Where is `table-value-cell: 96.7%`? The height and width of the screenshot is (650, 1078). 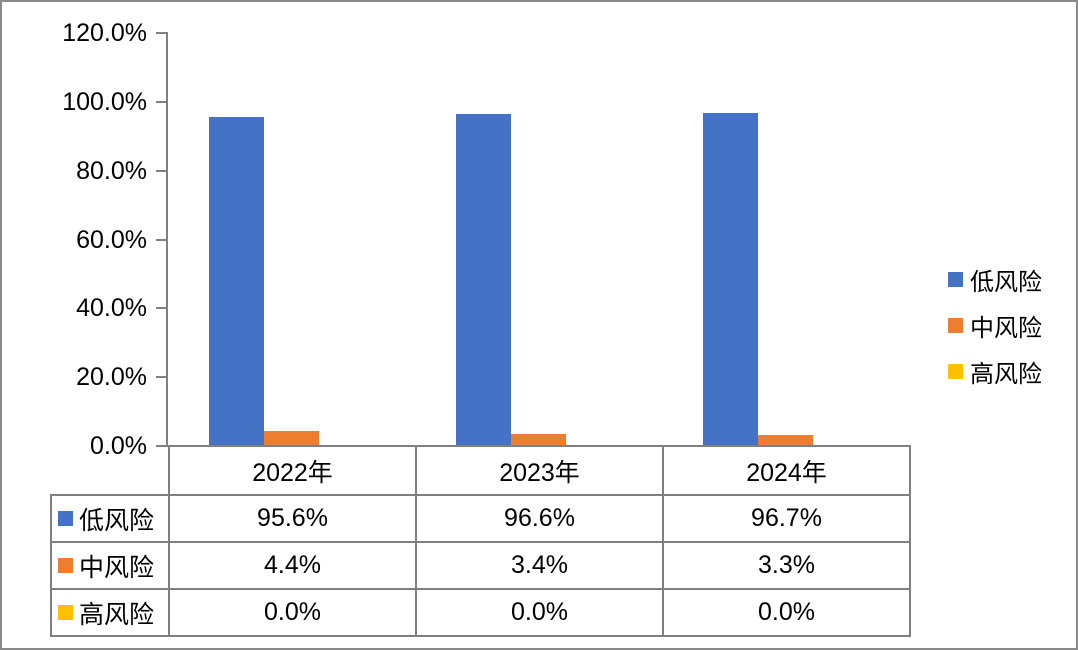
table-value-cell: 96.7% is located at coordinates (786, 518).